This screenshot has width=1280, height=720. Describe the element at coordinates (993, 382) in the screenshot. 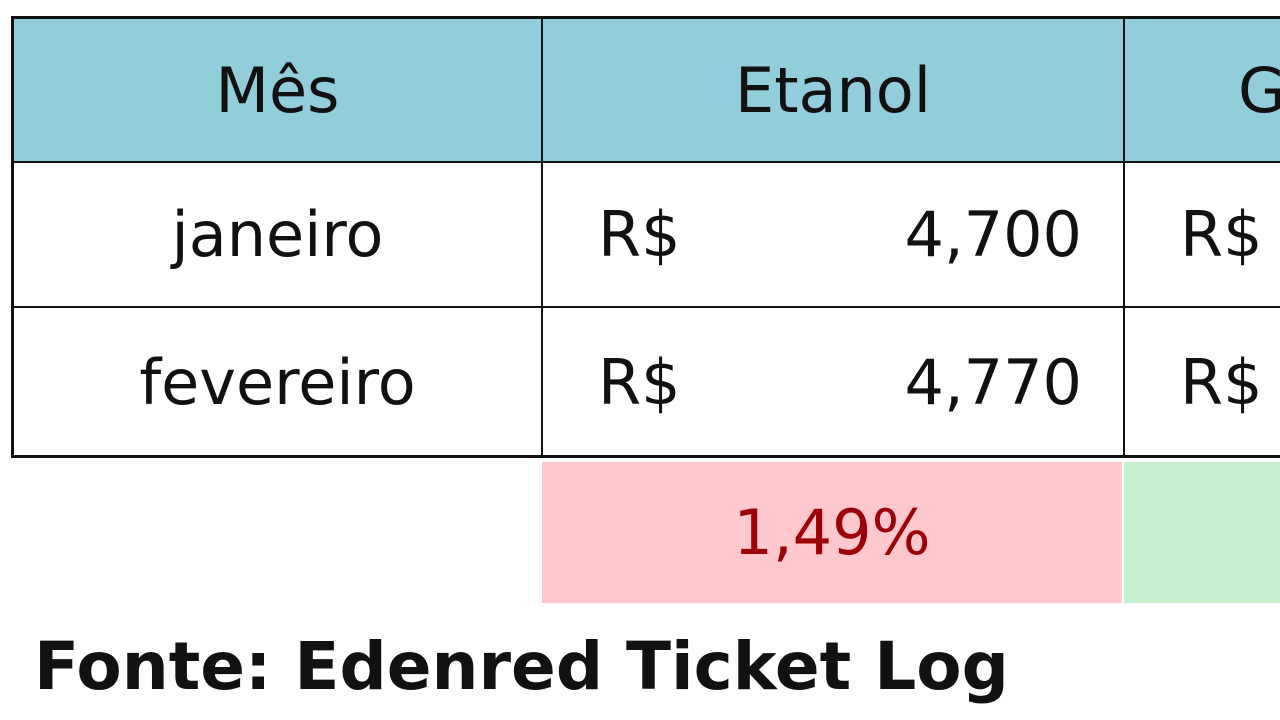

I see `price-cell: 4,770` at that location.